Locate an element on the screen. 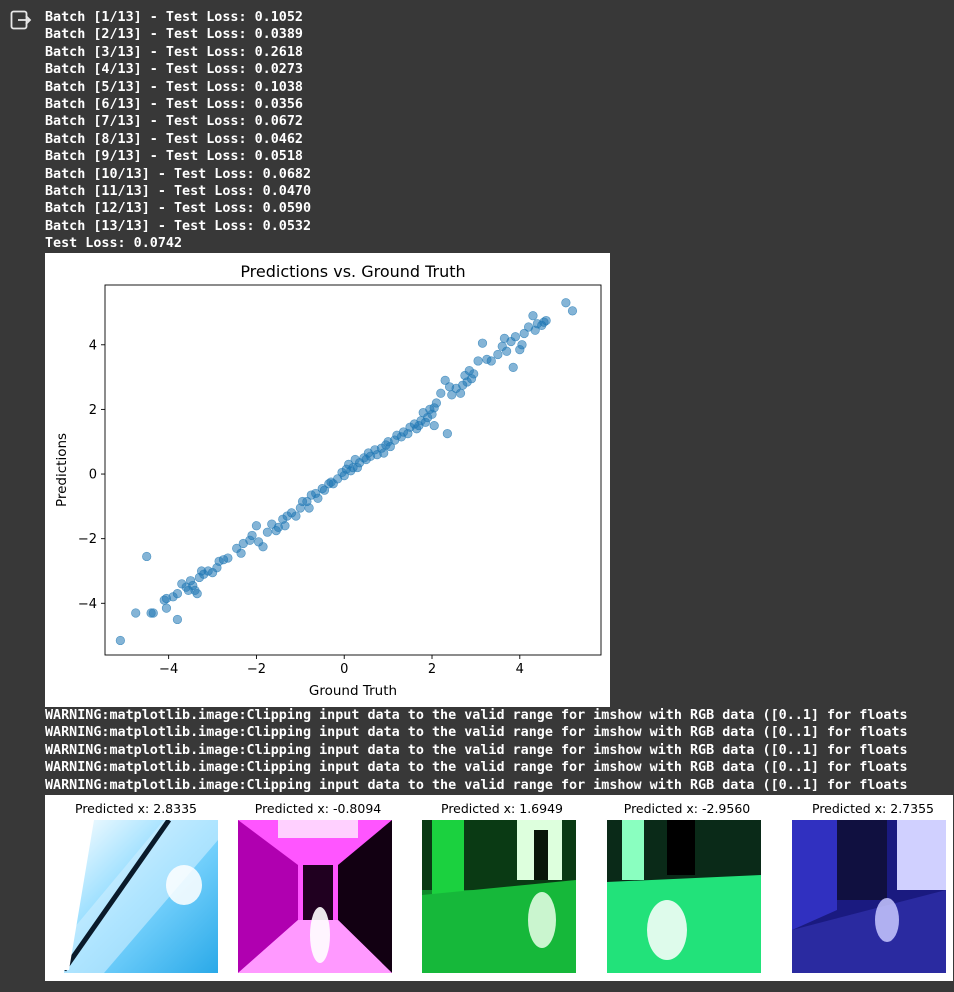 This screenshot has width=954, height=992. y-axis-ticks: −4 −2 0 2 4 is located at coordinates (91, 475).